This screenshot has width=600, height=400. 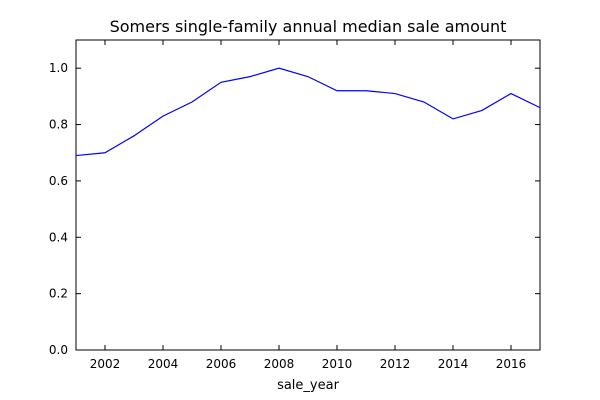 I want to click on x-tick-label: 2016, so click(x=511, y=364).